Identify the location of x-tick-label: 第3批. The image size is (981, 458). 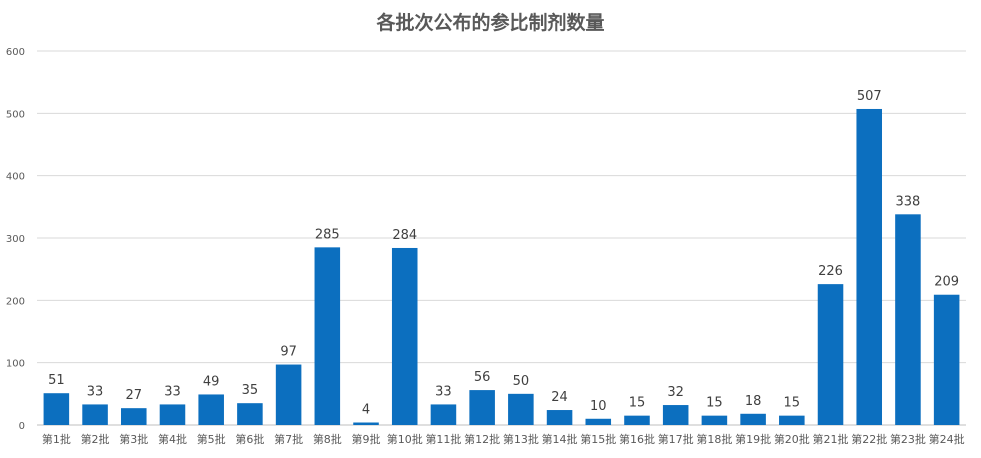
(133, 439).